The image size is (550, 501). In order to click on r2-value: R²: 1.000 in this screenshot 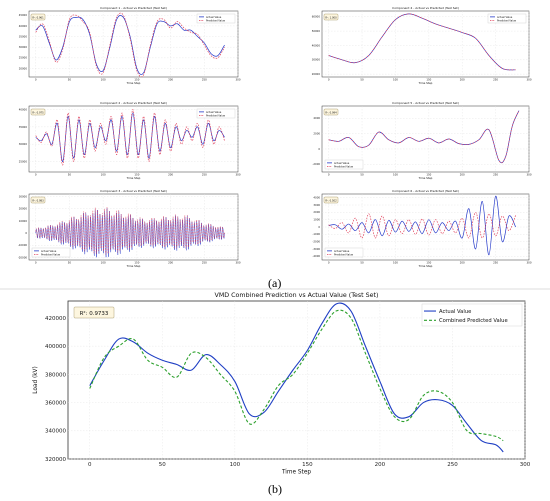, I will do `click(331, 17)`.